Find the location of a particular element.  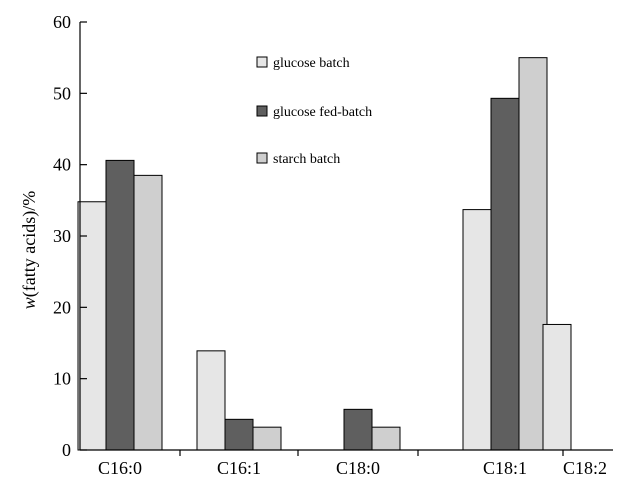

legend-label-glucose-batch: glucose batch is located at coordinates (311, 63).